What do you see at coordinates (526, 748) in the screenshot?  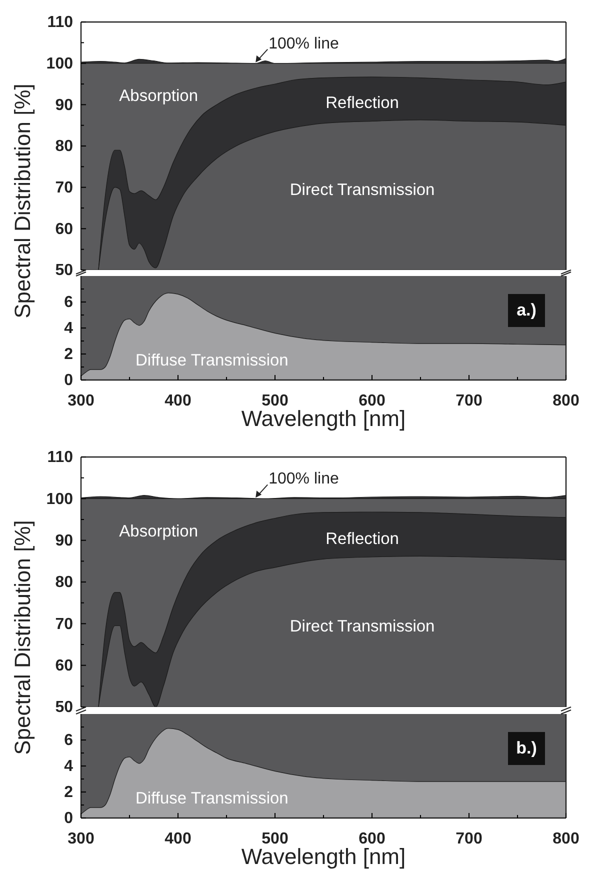 I see `annotation: b.)` at bounding box center [526, 748].